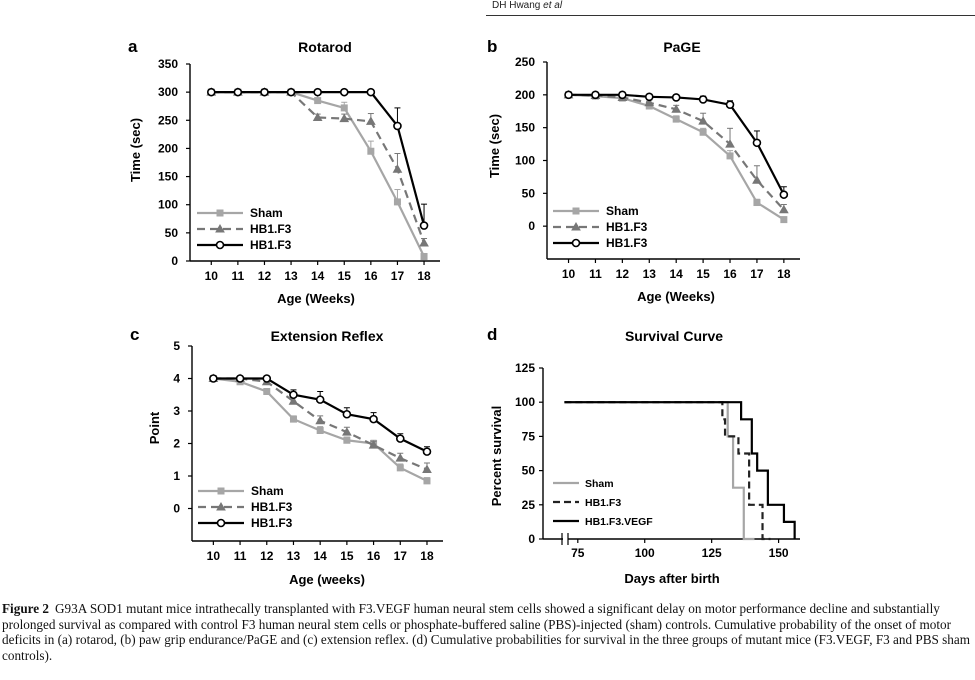 The width and height of the screenshot is (975, 680). What do you see at coordinates (650, 274) in the screenshot?
I see `x-tick-label-b: 13` at bounding box center [650, 274].